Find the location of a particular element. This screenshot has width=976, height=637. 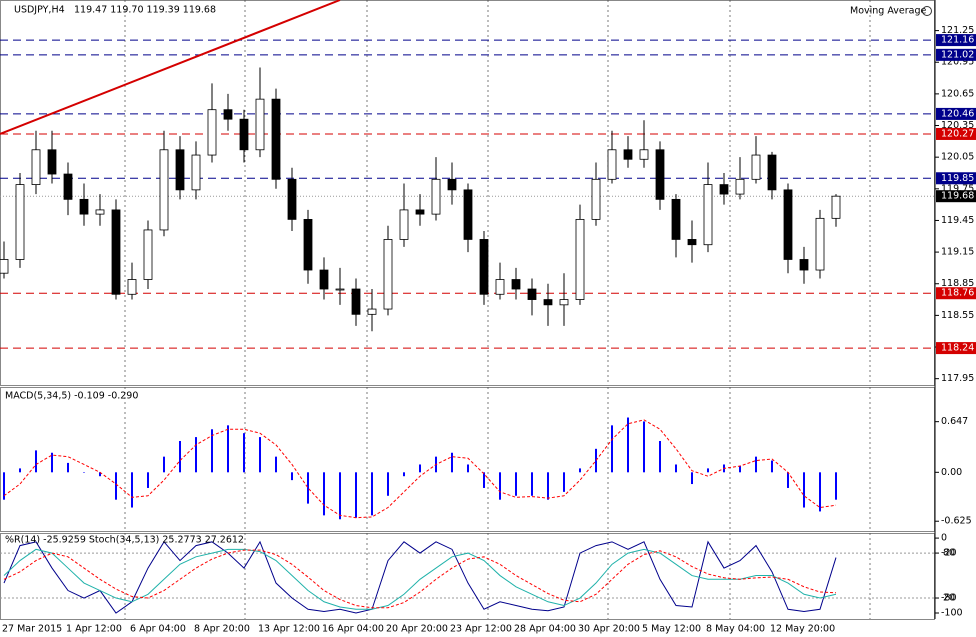

y-tick-label: 118.85 is located at coordinates (957, 283).